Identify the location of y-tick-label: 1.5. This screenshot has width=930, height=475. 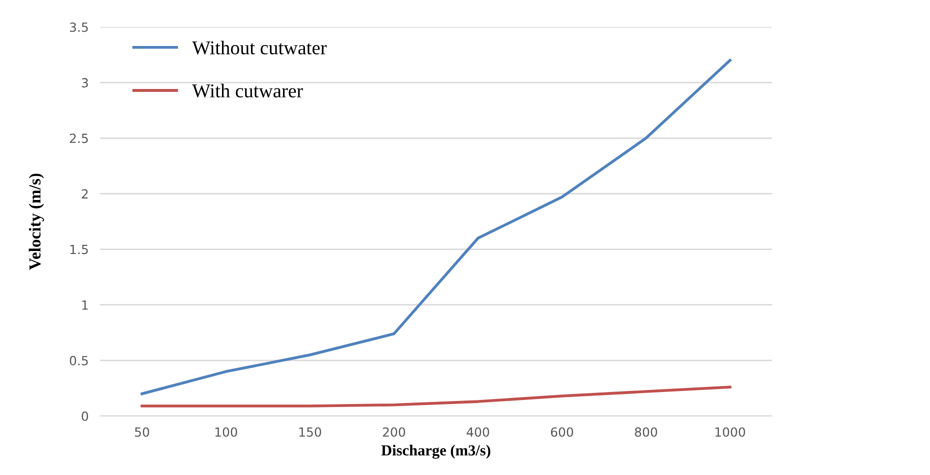
(79, 249).